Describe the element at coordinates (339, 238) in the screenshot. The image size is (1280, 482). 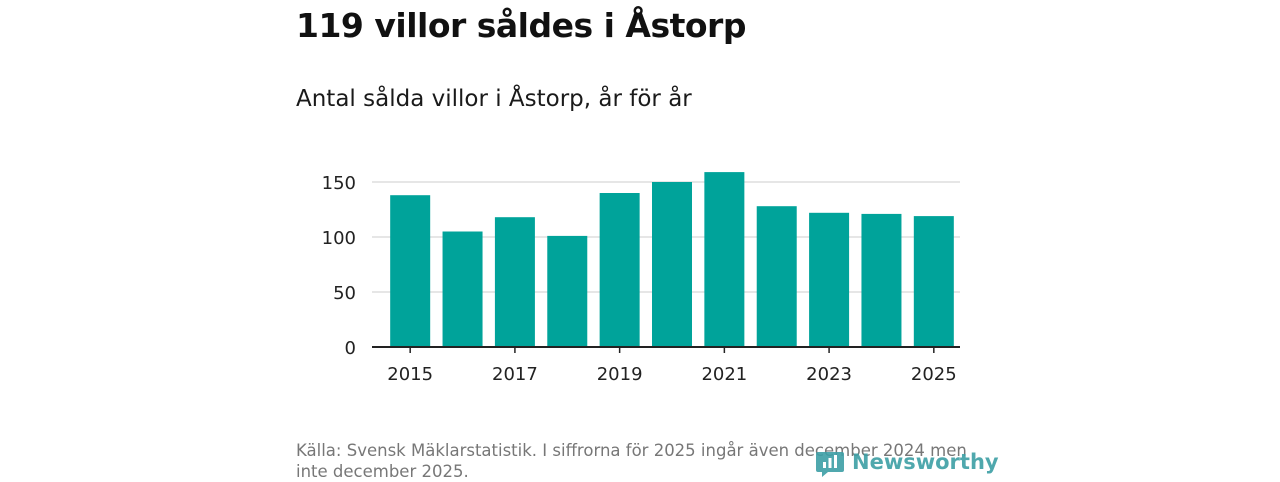
I see `y-tick-label: 100` at that location.